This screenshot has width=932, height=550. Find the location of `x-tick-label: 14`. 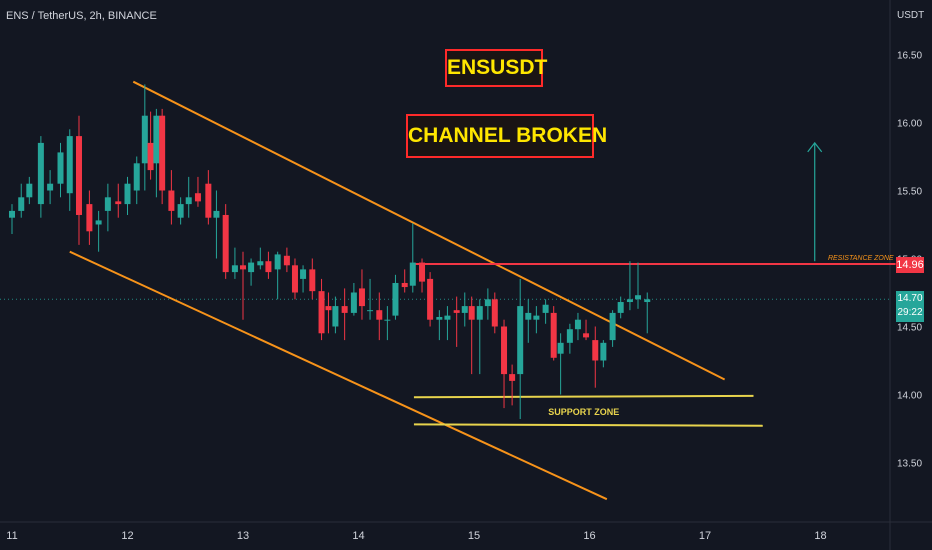

x-tick-label: 14 is located at coordinates (358, 536).